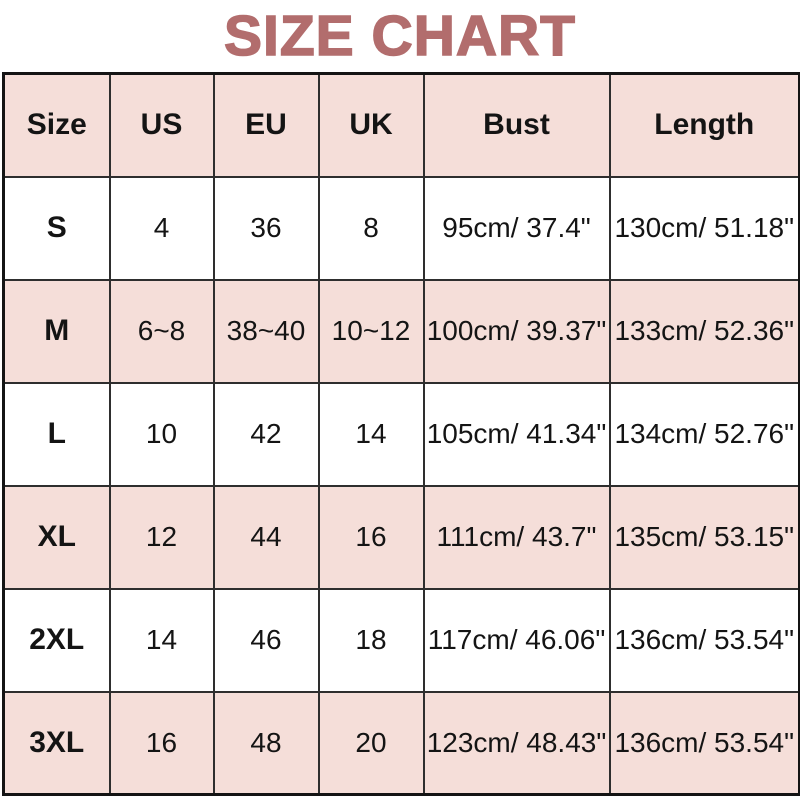  I want to click on eu-value: 36, so click(266, 228).